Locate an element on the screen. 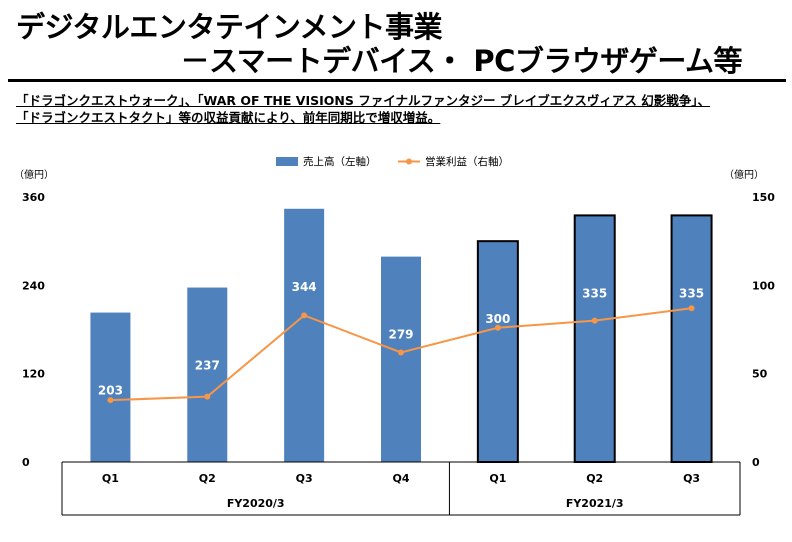  category-label: Q4 is located at coordinates (400, 478).